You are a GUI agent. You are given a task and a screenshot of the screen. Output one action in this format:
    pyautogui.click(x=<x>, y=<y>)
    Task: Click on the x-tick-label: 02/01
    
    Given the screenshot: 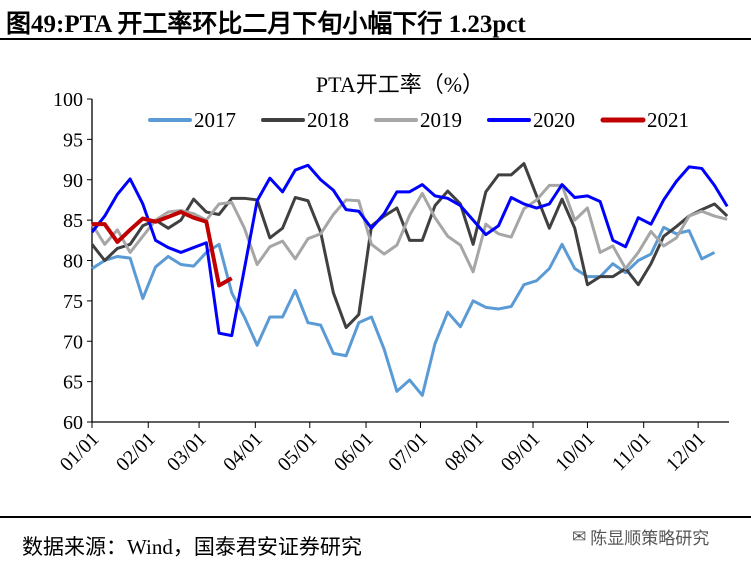 What is the action you would take?
    pyautogui.click(x=136, y=452)
    